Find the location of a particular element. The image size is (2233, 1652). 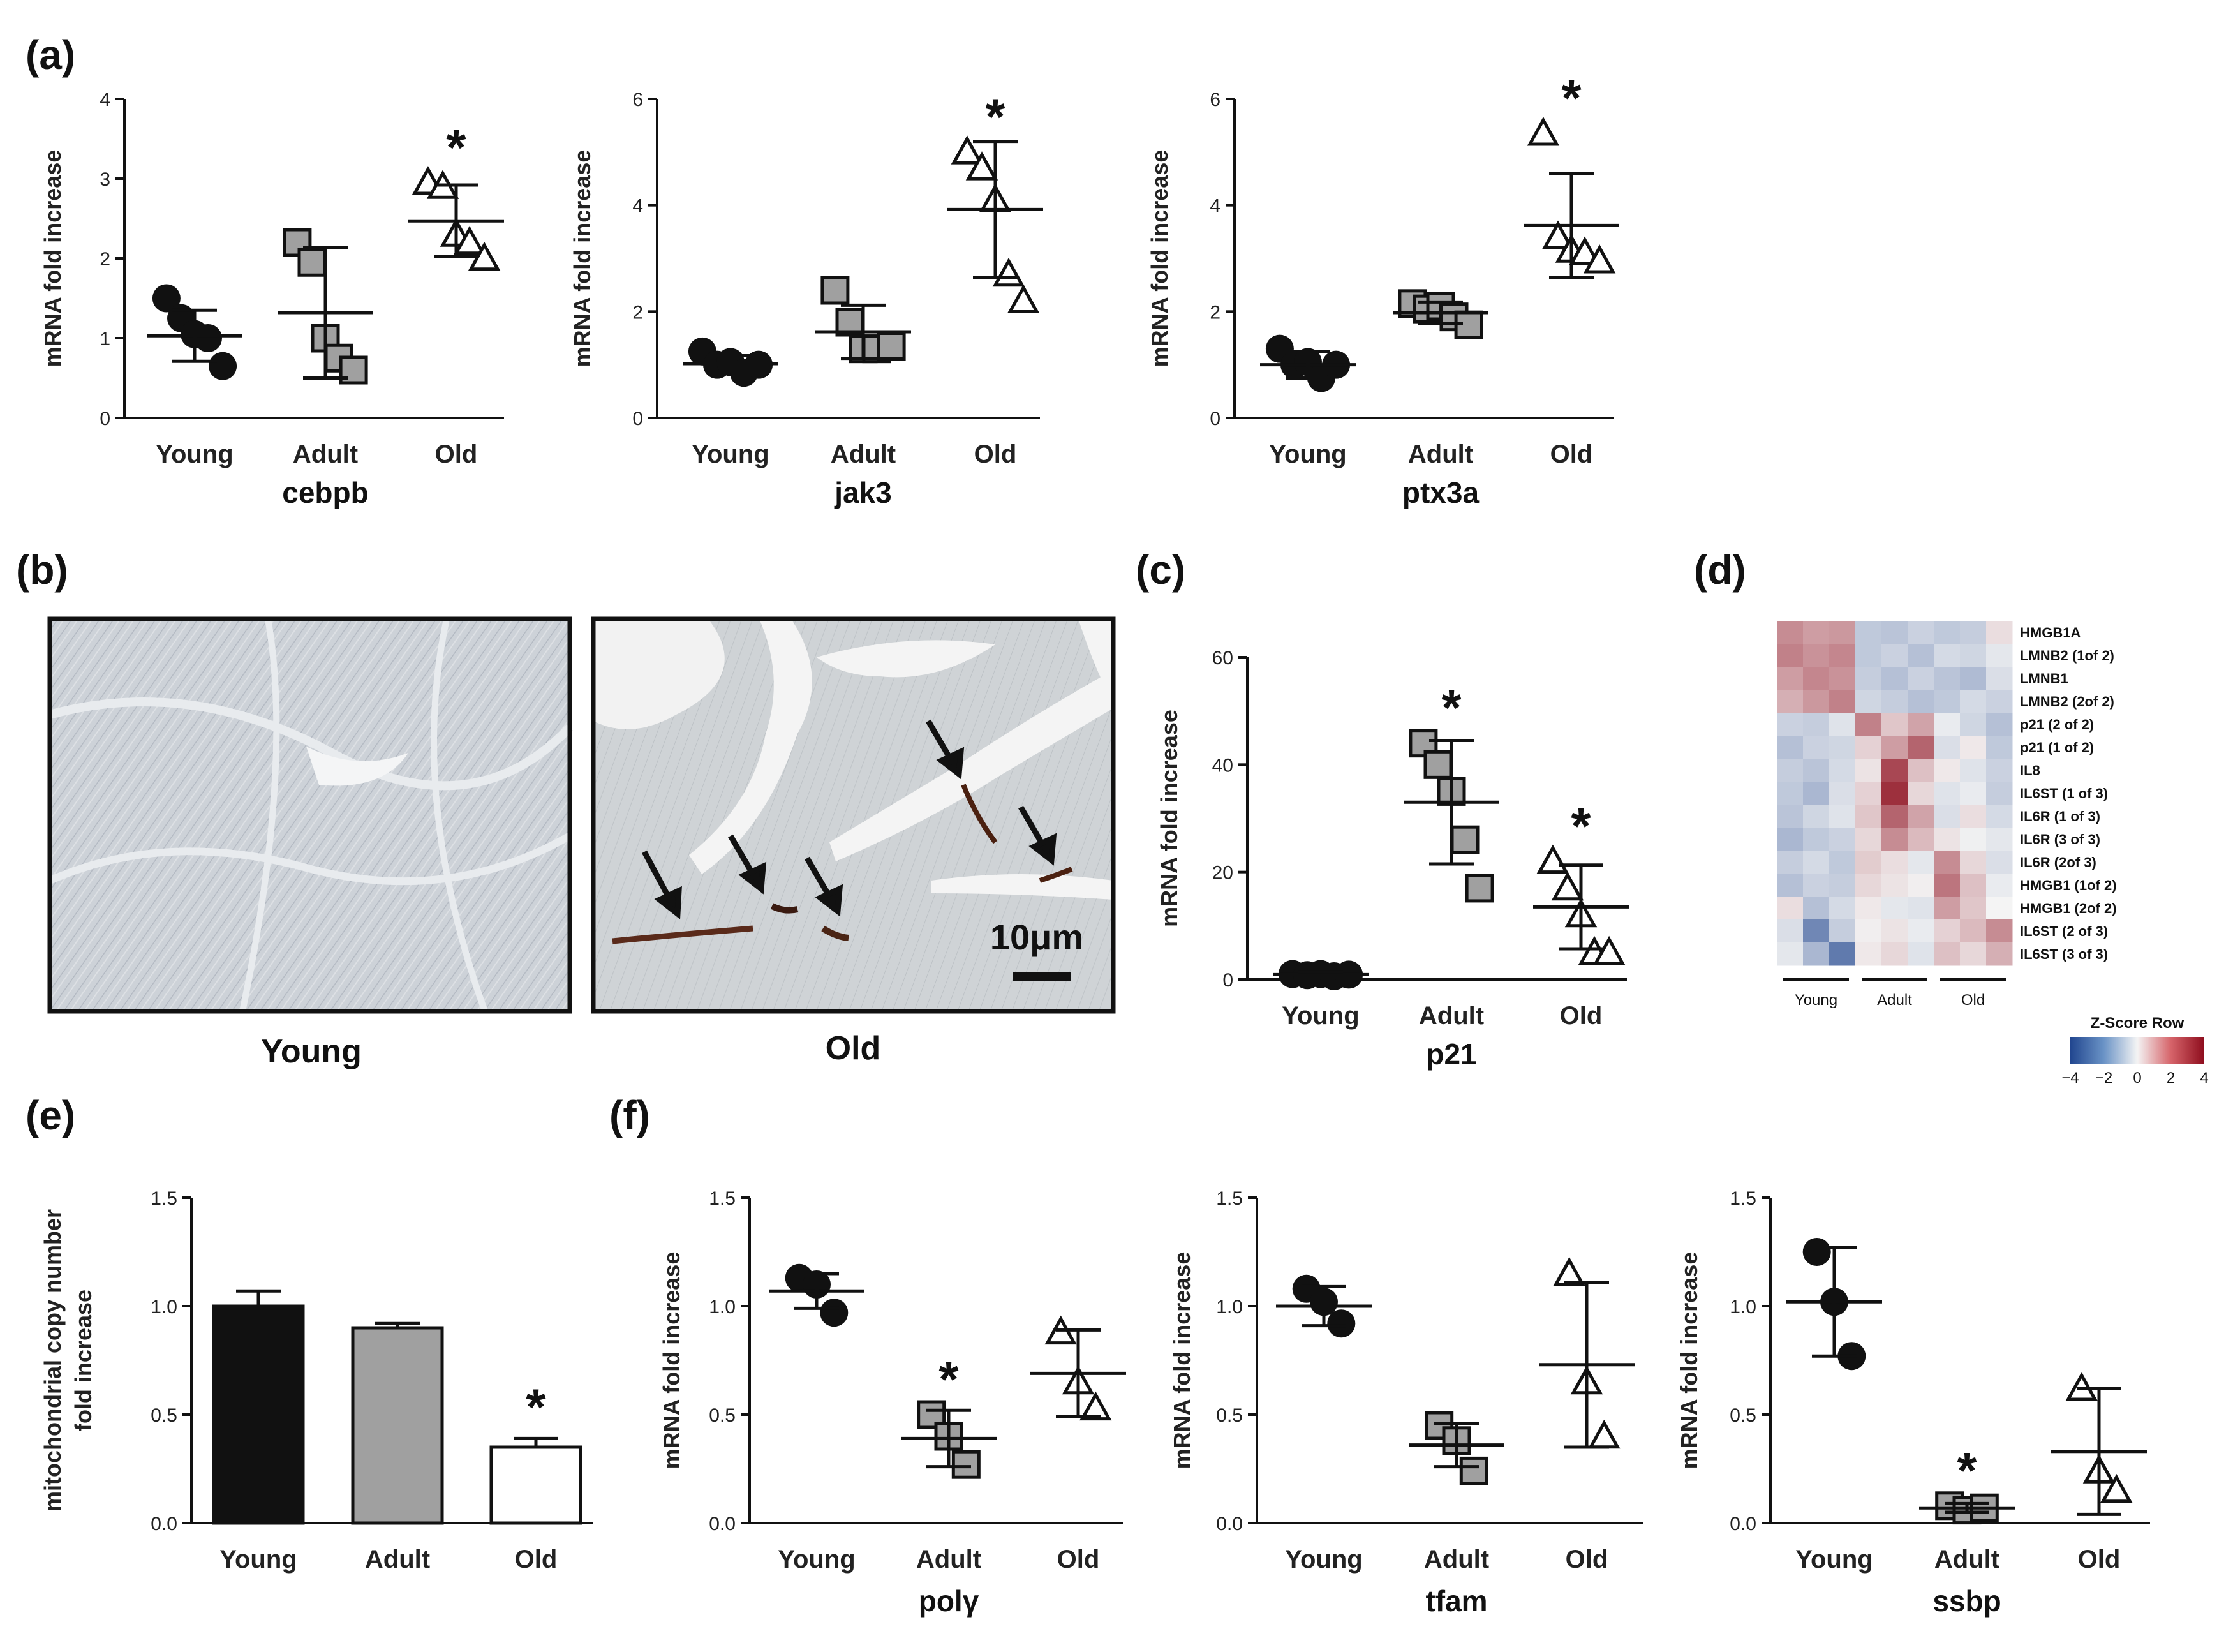

y-tick-label: 1.5 is located at coordinates (164, 1198).